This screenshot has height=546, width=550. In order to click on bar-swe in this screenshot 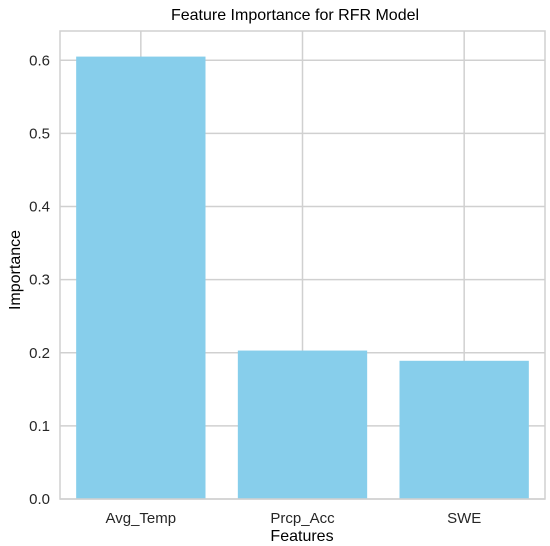, I will do `click(464, 429)`.